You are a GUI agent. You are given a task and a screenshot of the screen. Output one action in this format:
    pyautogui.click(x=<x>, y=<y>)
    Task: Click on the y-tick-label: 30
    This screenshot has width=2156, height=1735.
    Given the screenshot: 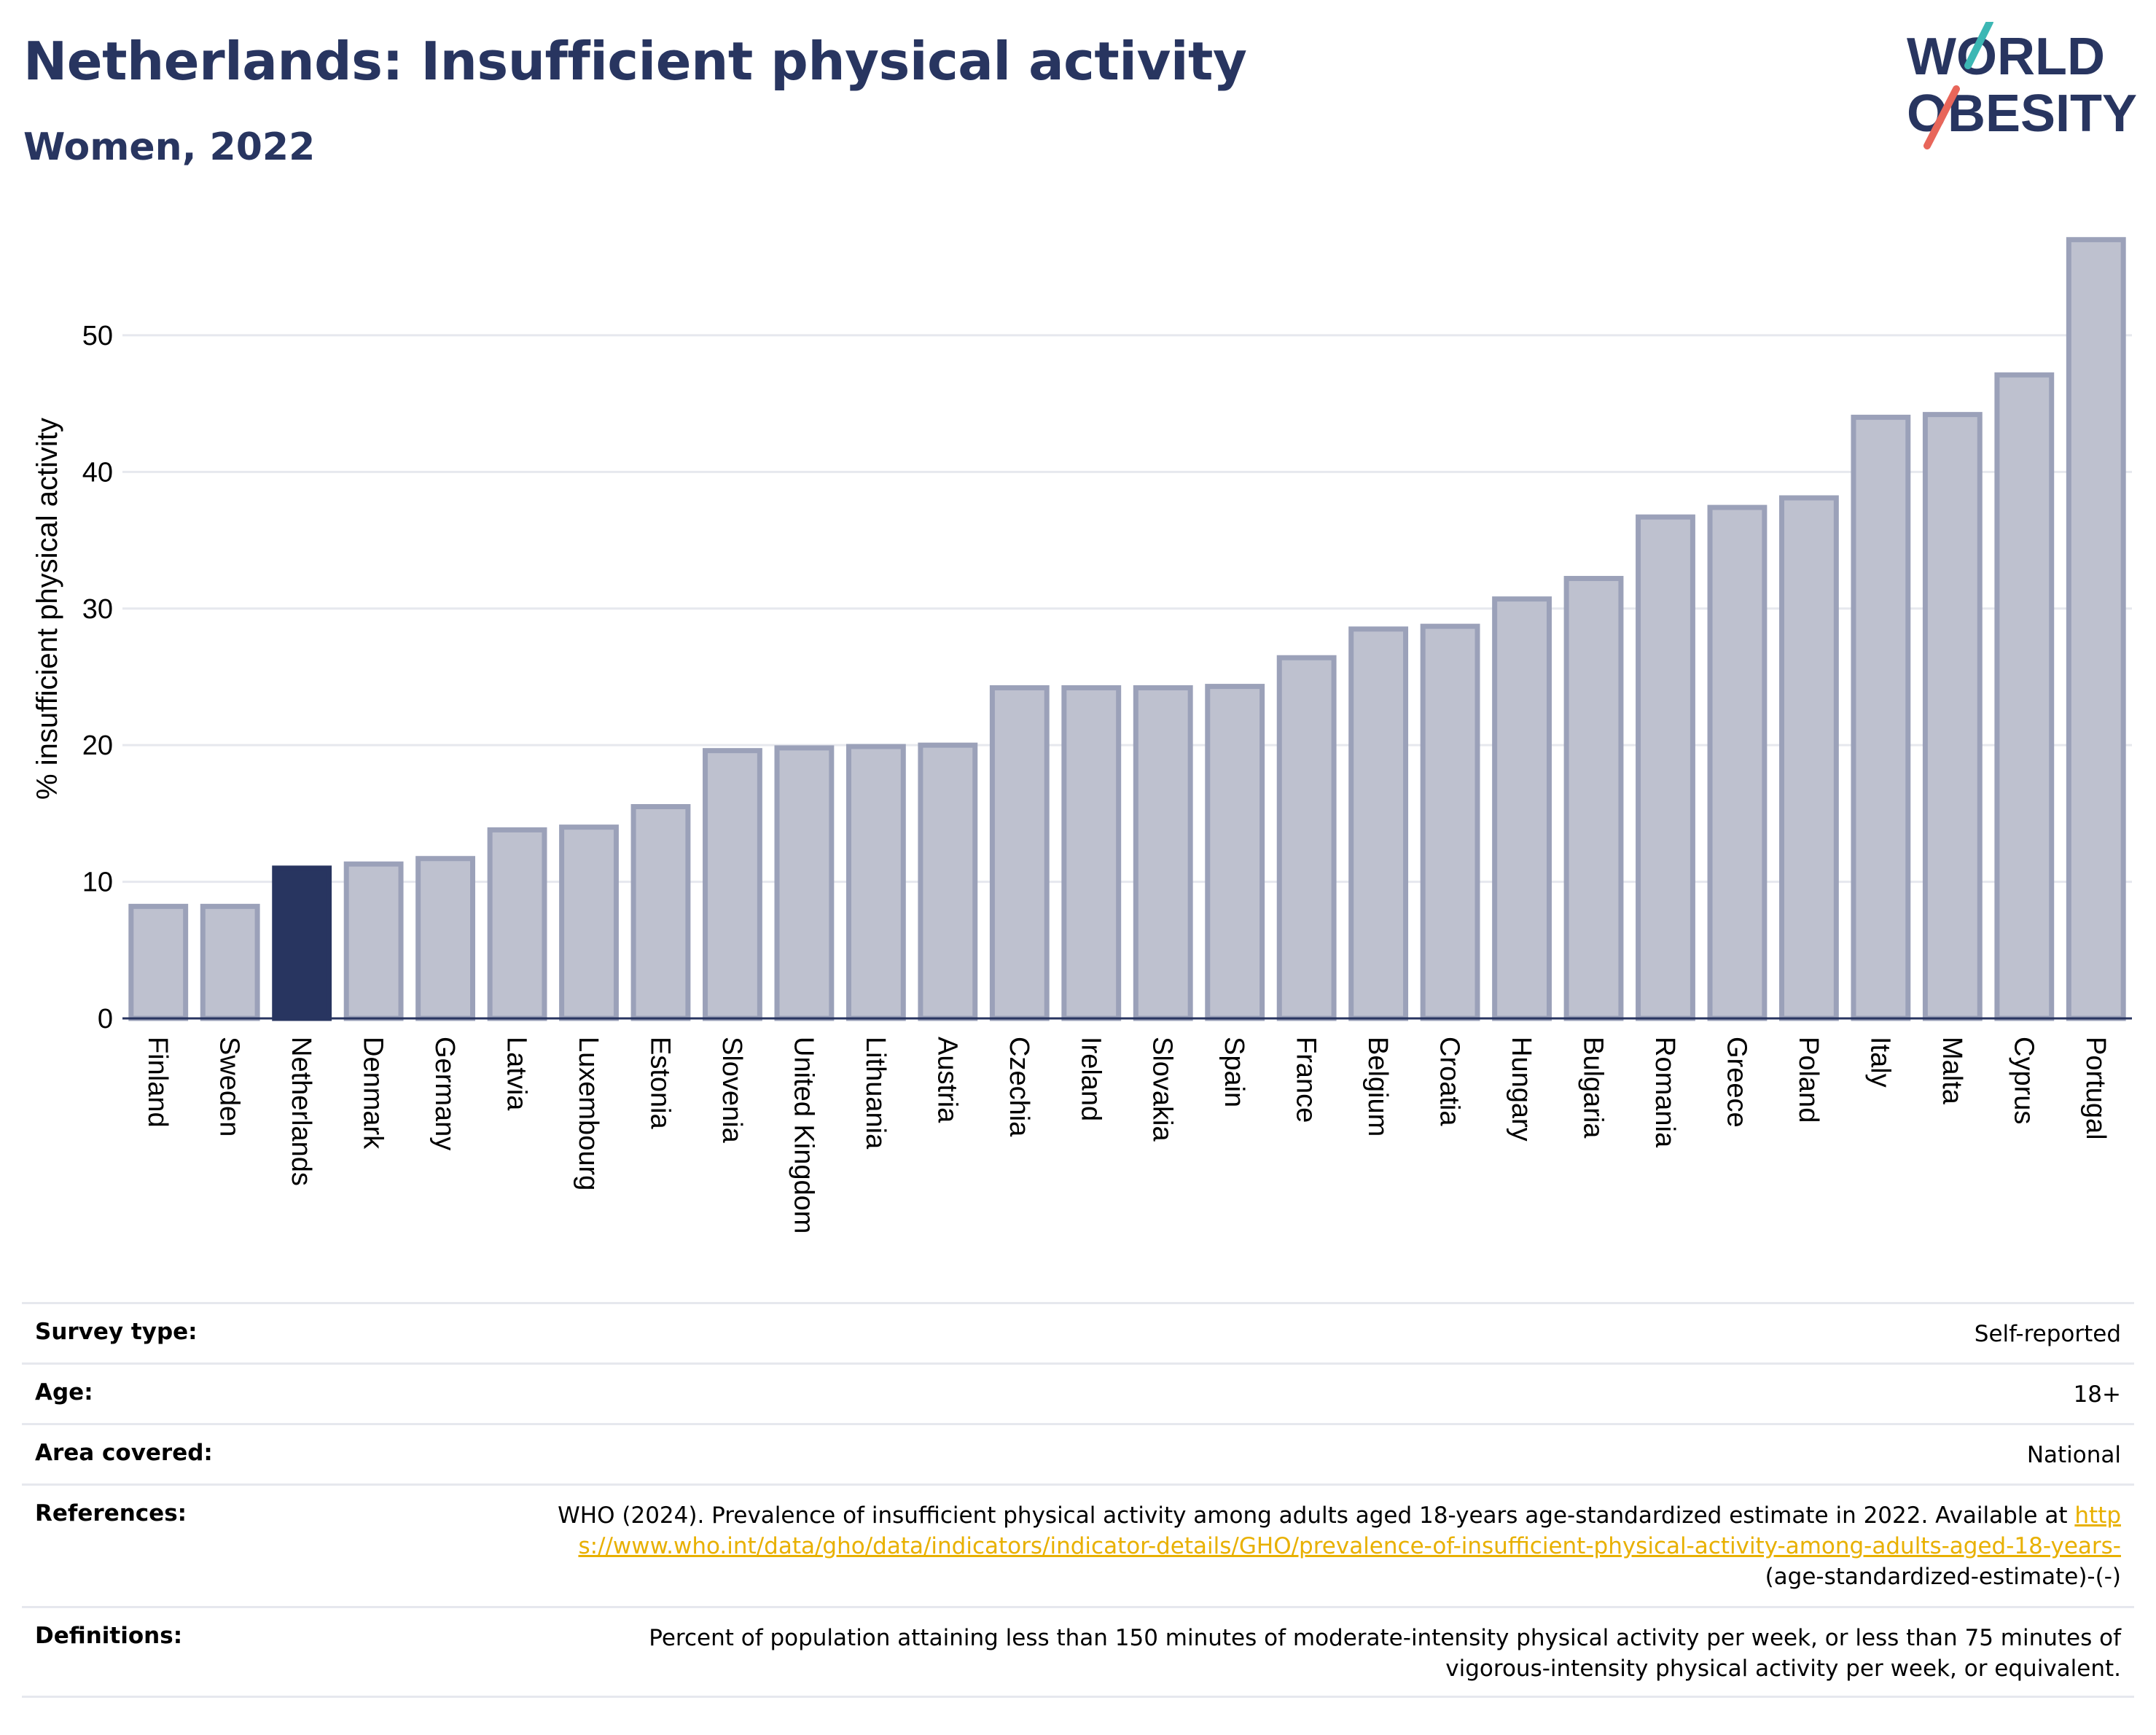 What is the action you would take?
    pyautogui.click(x=98, y=609)
    